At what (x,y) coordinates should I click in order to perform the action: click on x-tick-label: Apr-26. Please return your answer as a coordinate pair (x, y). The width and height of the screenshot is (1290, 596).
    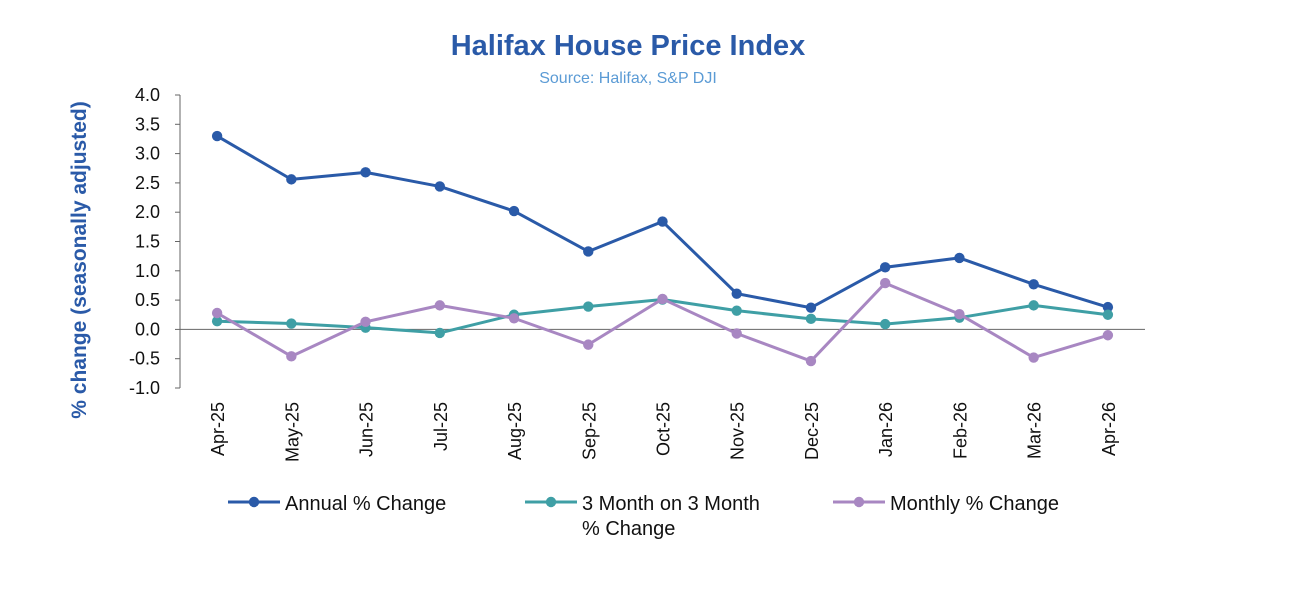
    Looking at the image, I should click on (1109, 429).